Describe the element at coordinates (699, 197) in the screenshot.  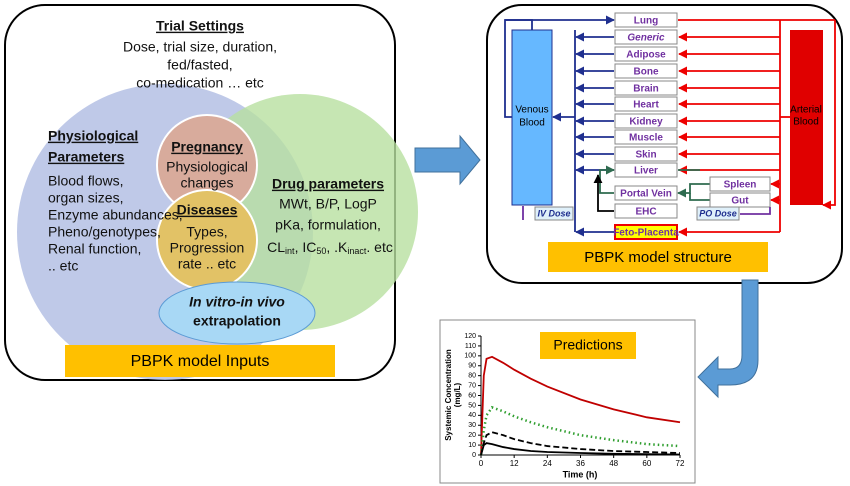
I see `gut-flow` at that location.